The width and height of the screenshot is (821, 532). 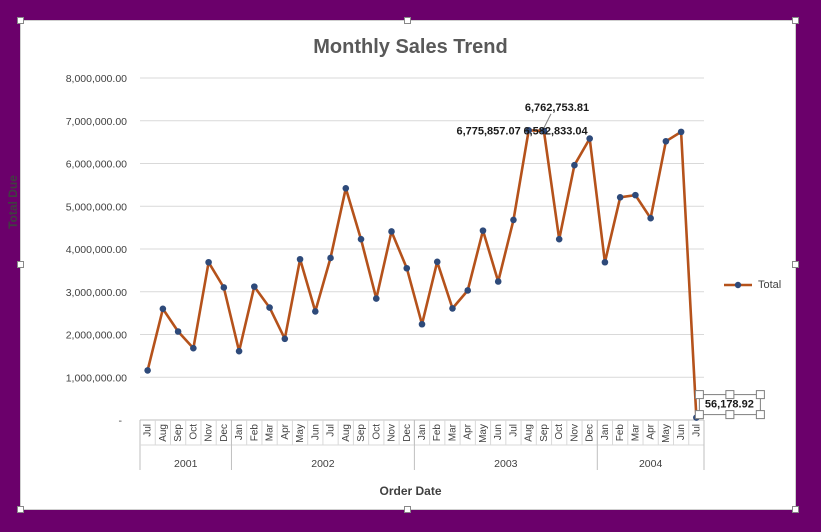 I want to click on resize-handle-top-center, so click(x=407, y=20).